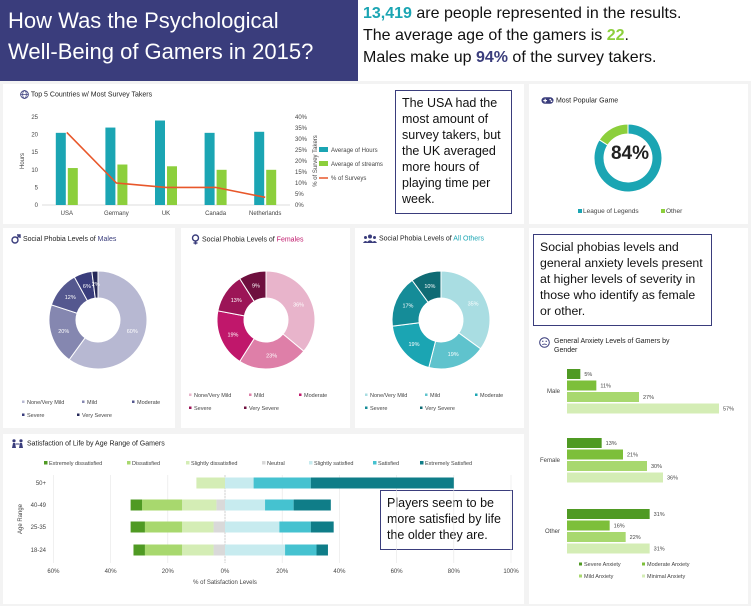  I want to click on females-data-label: 36%, so click(298, 306).